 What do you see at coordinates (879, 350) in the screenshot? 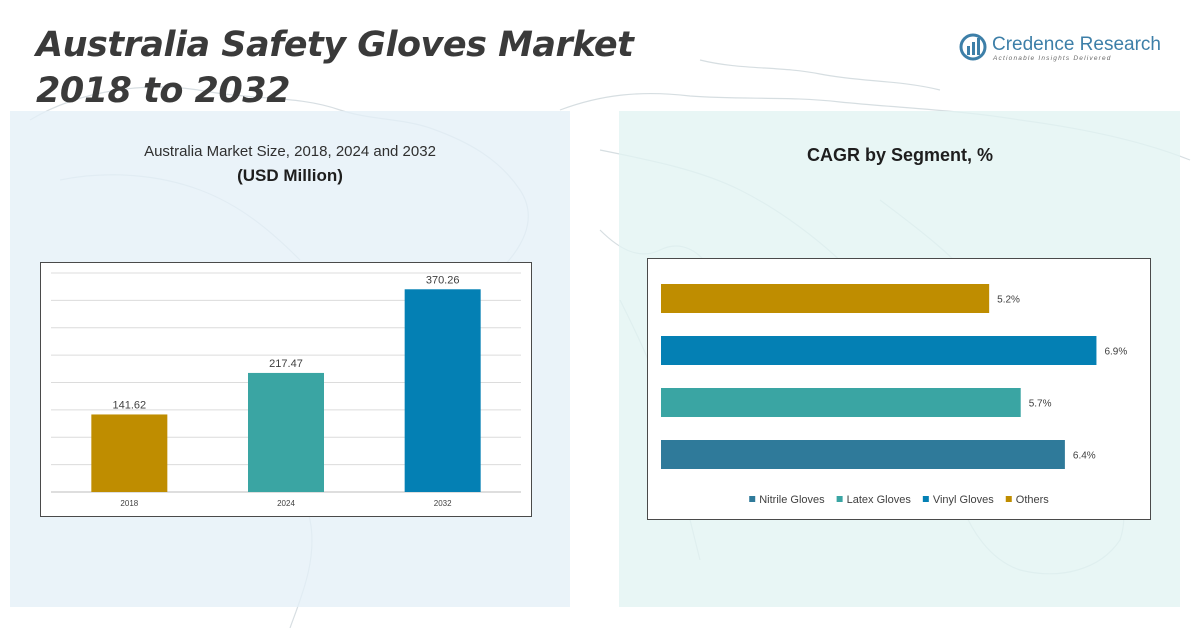
I see `bar-vinyl-gloves` at bounding box center [879, 350].